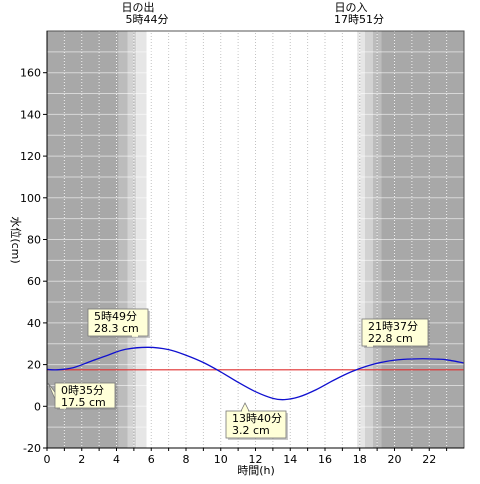  What do you see at coordinates (30, 198) in the screenshot?
I see `y-tick-label: 100` at bounding box center [30, 198].